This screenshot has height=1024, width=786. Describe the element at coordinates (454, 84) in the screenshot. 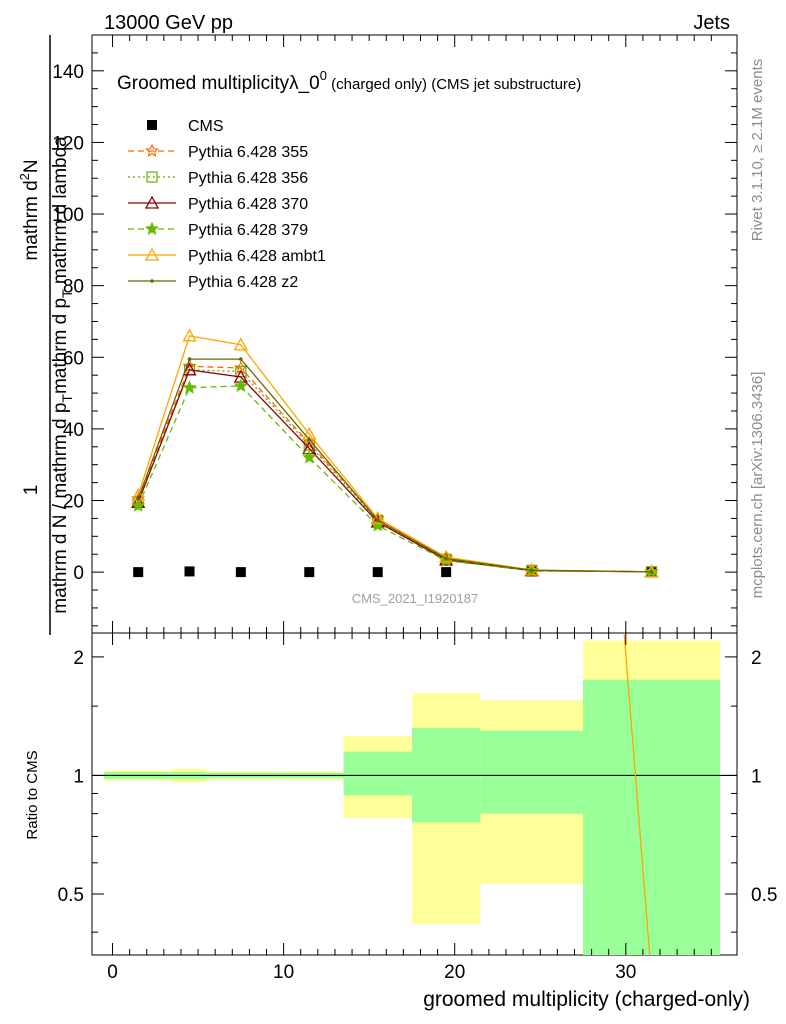

I see `plot-title-rest: (charged only) (CMS jet substructure)` at that location.